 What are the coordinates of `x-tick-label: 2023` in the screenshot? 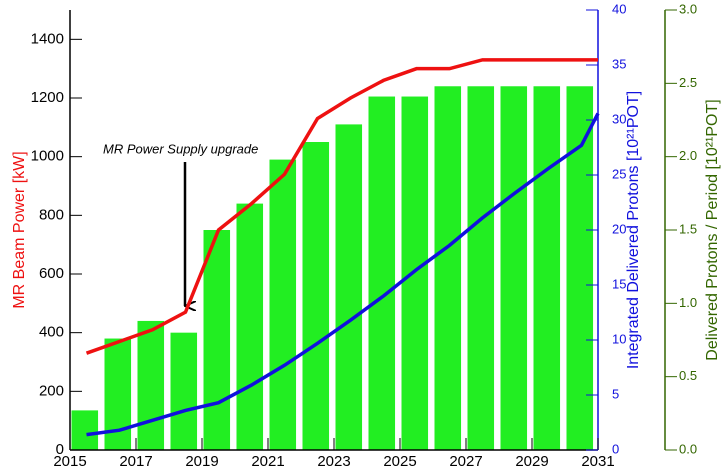 It's located at (333, 461).